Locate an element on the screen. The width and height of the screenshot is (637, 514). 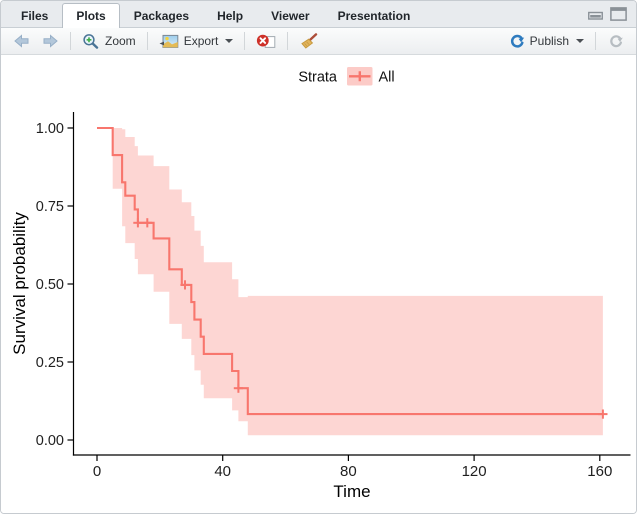
tab-viewer: Viewer is located at coordinates (290, 15).